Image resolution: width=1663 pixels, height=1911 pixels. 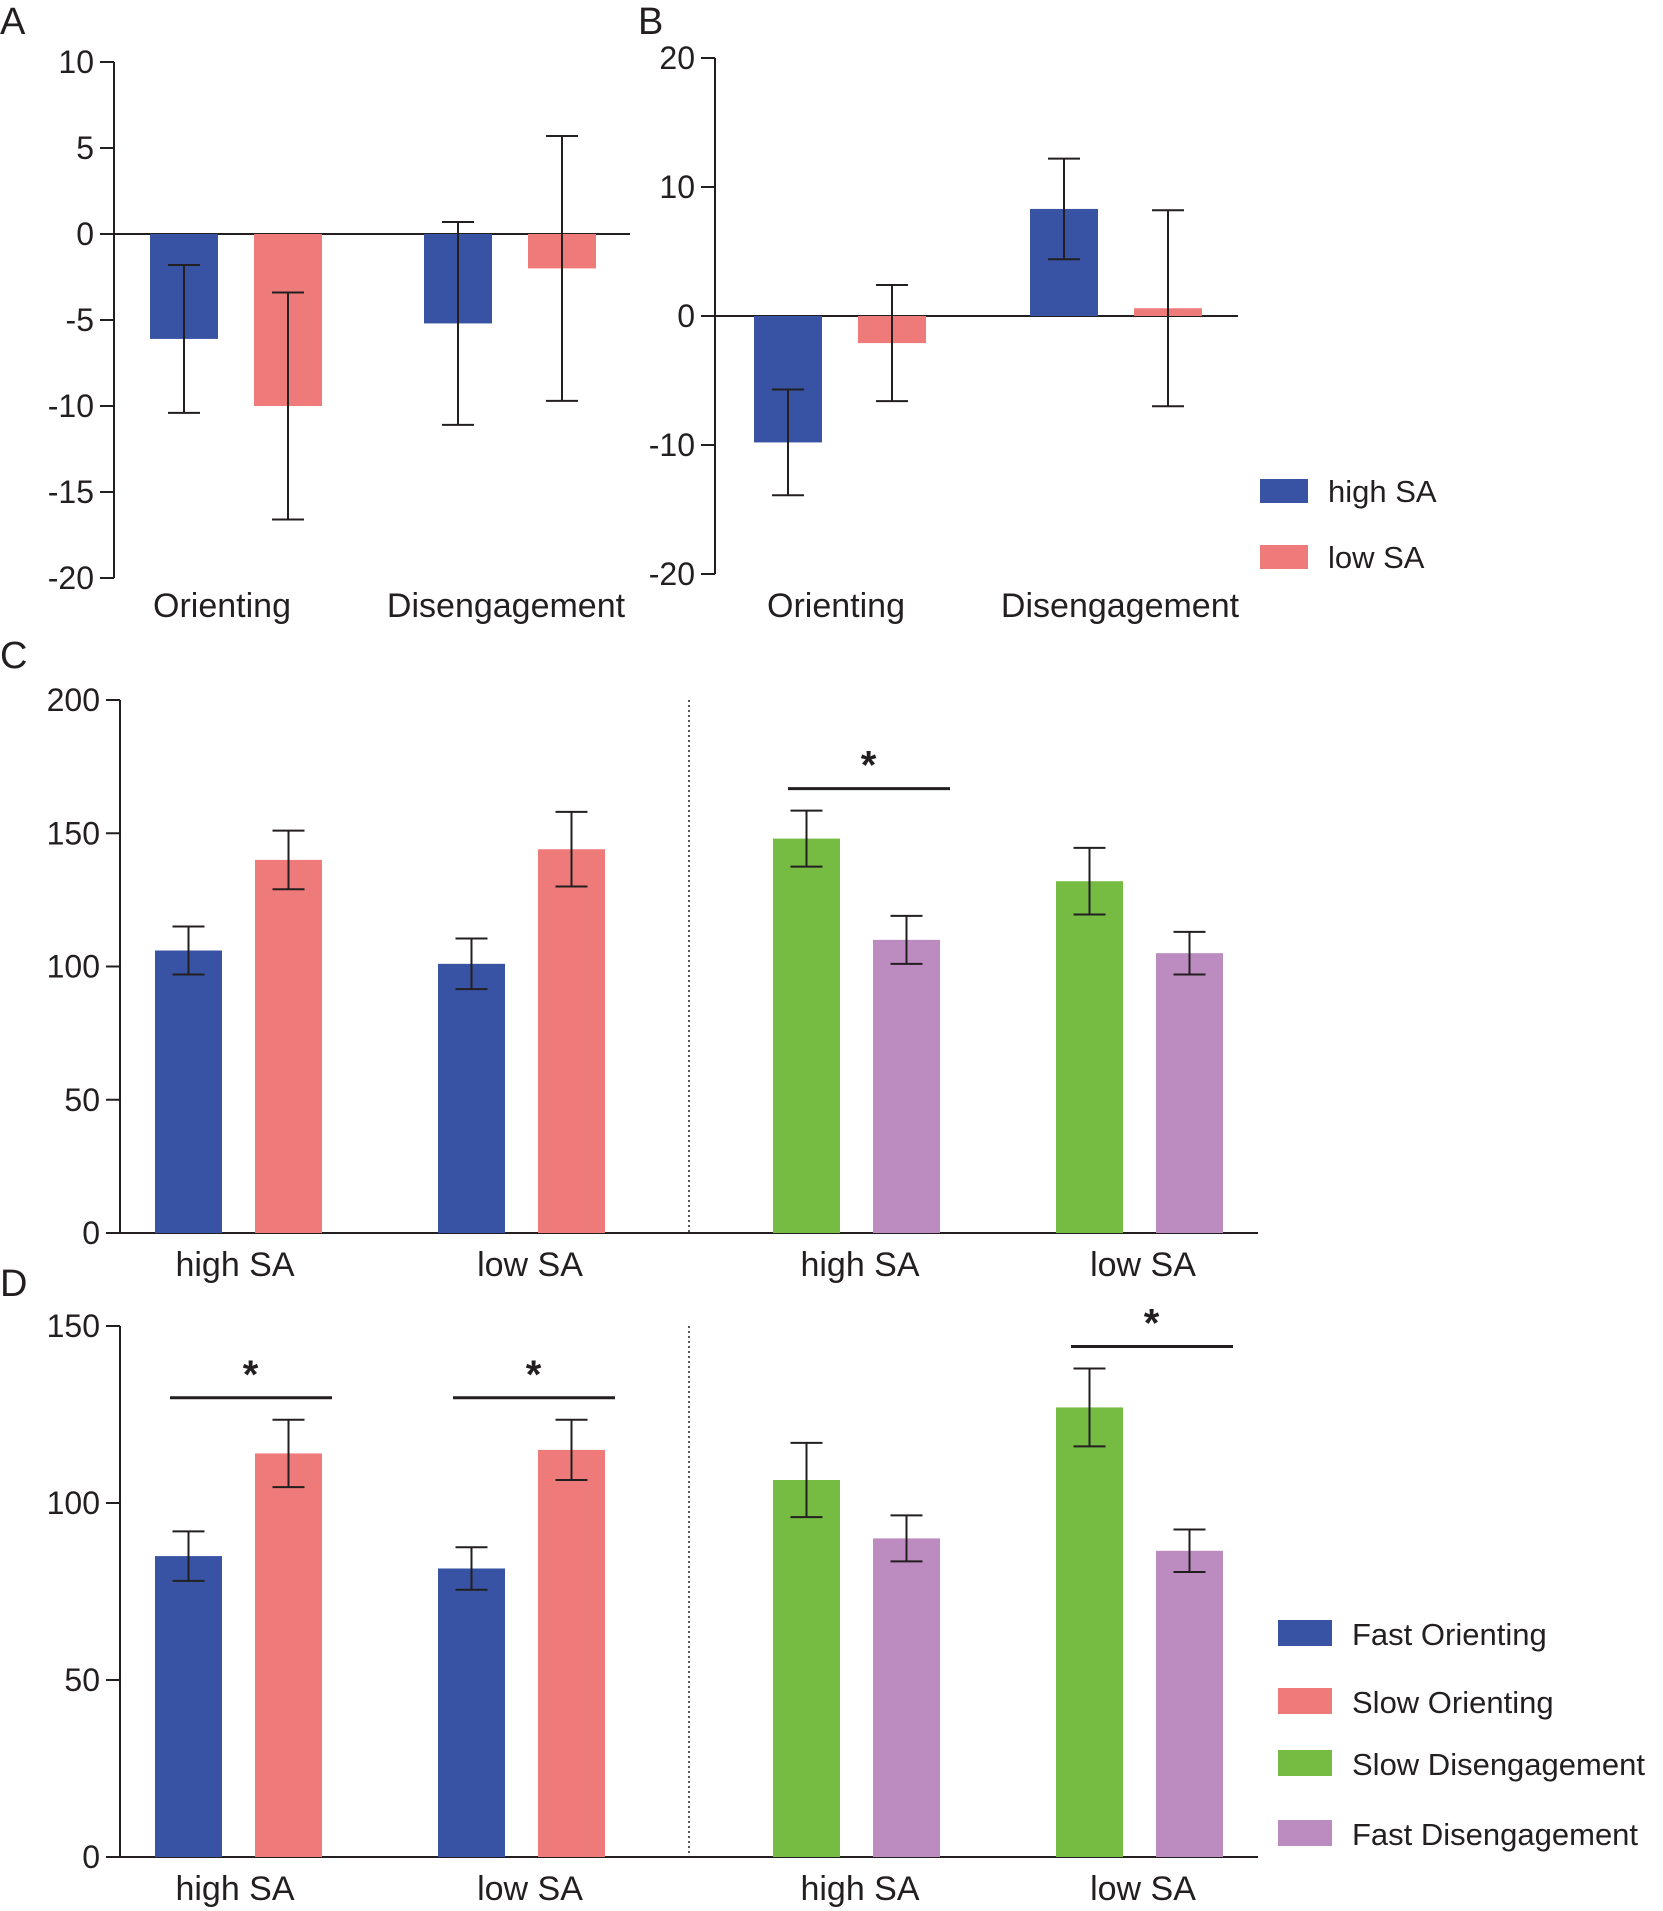 What do you see at coordinates (686, 316) in the screenshot?
I see `panel-b-ytick-label: 0` at bounding box center [686, 316].